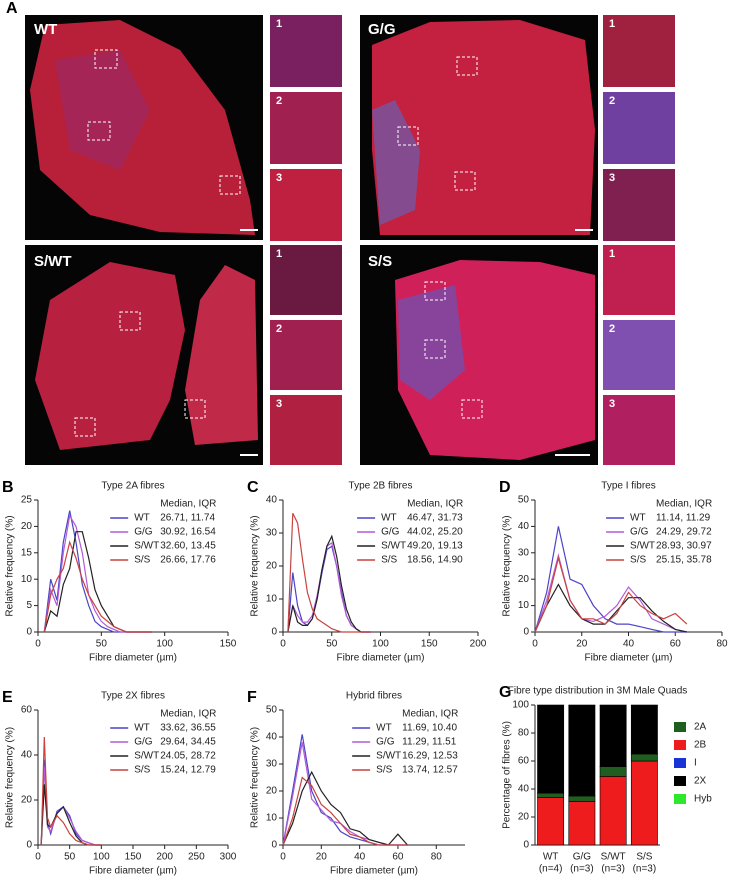  What do you see at coordinates (680, 763) in the screenshot?
I see `legend-swatch` at bounding box center [680, 763].